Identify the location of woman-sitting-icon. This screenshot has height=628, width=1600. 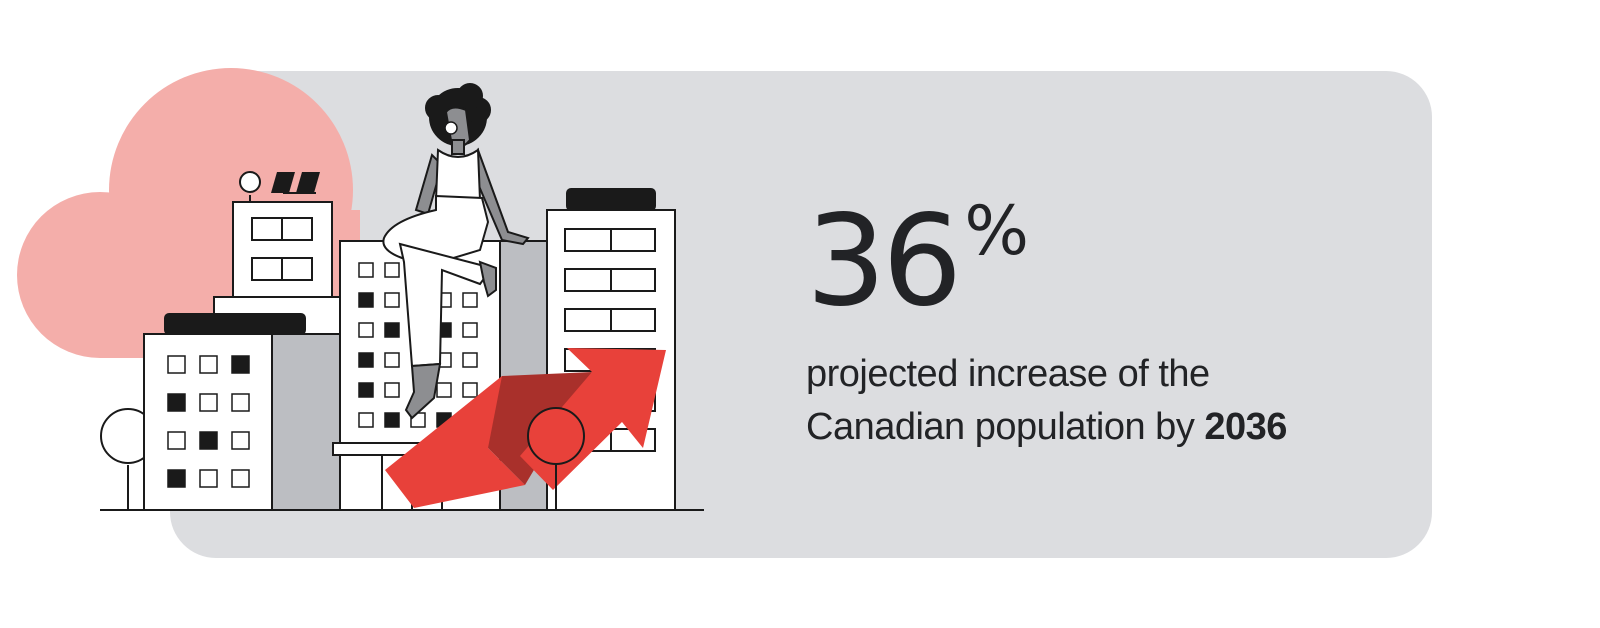
(456, 251).